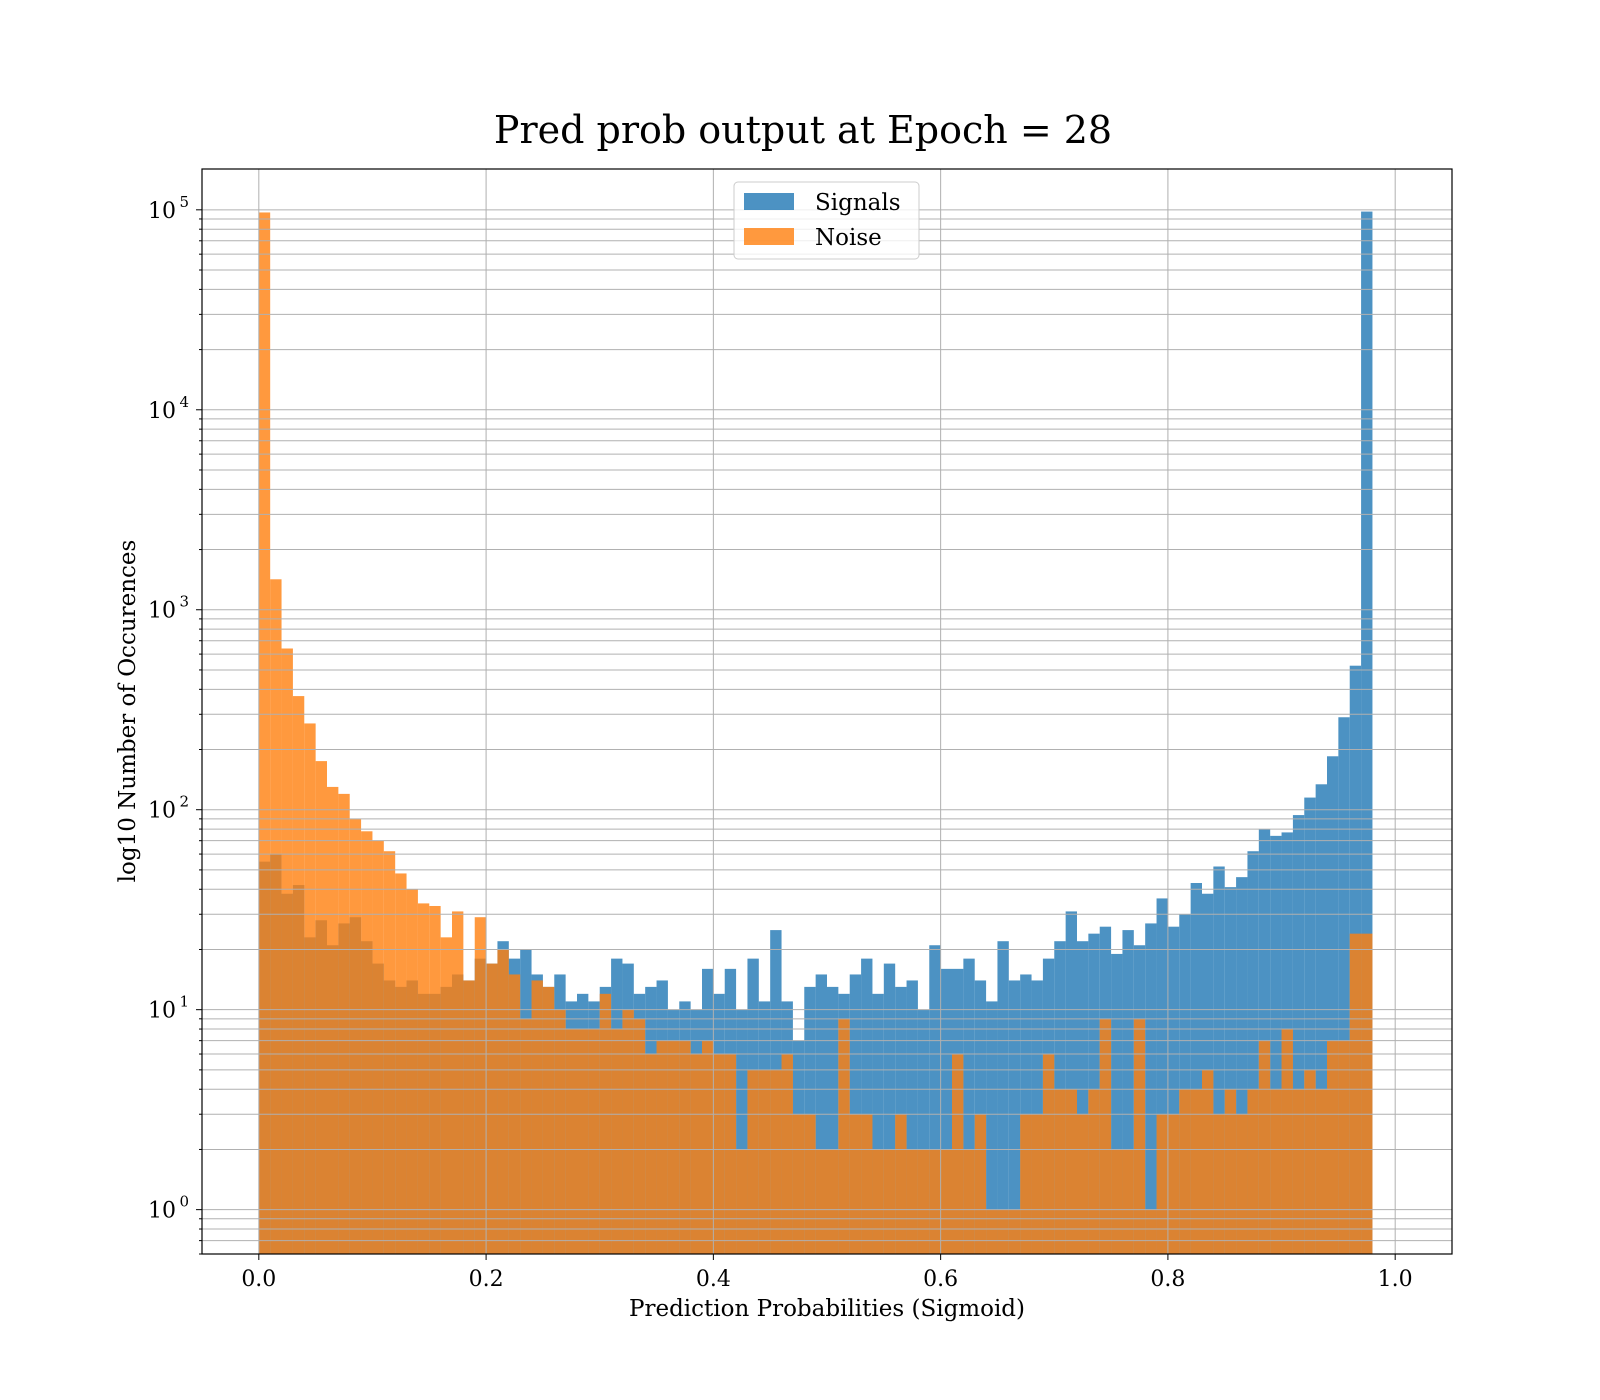  What do you see at coordinates (184, 402) in the screenshot?
I see `y-tick-label-exponent: 4` at bounding box center [184, 402].